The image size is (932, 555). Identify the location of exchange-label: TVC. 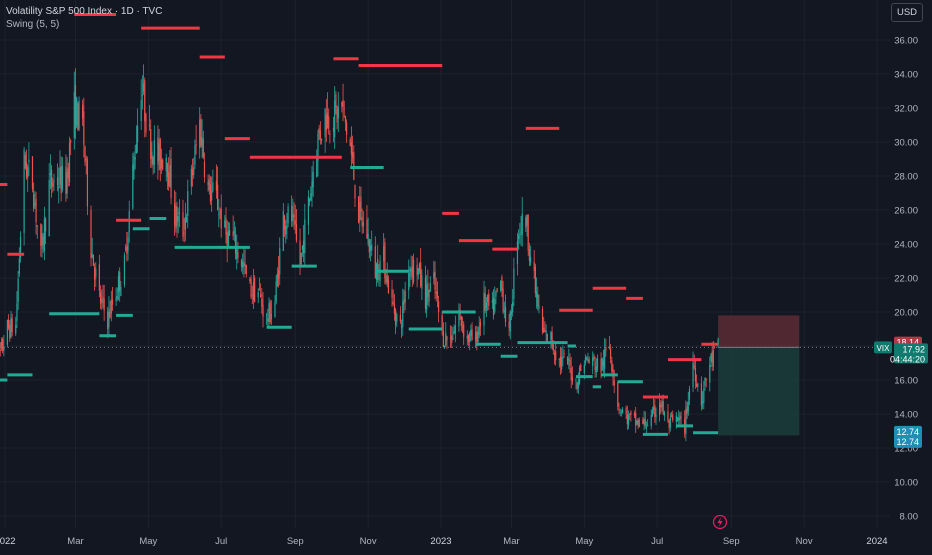
(152, 11).